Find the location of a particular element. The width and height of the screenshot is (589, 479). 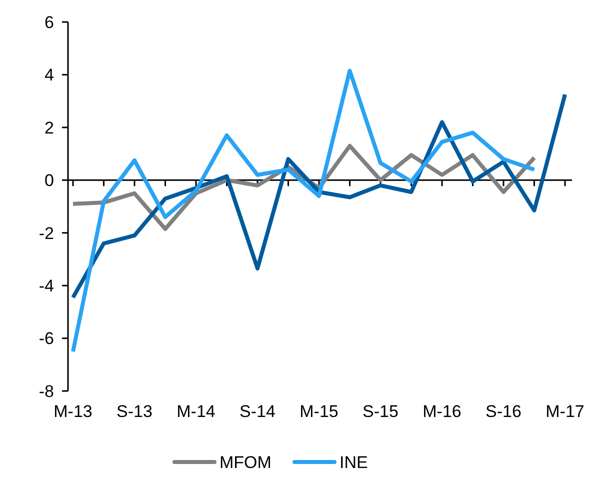

y-tick-label: -4 is located at coordinates (46, 286).